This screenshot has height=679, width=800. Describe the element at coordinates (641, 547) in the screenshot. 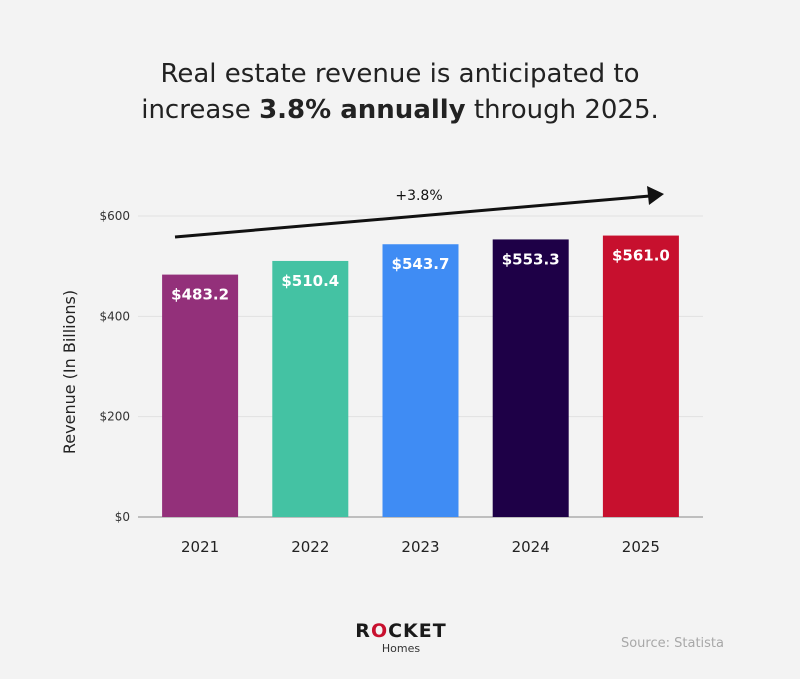

I see `x-tick-label: 2025` at that location.